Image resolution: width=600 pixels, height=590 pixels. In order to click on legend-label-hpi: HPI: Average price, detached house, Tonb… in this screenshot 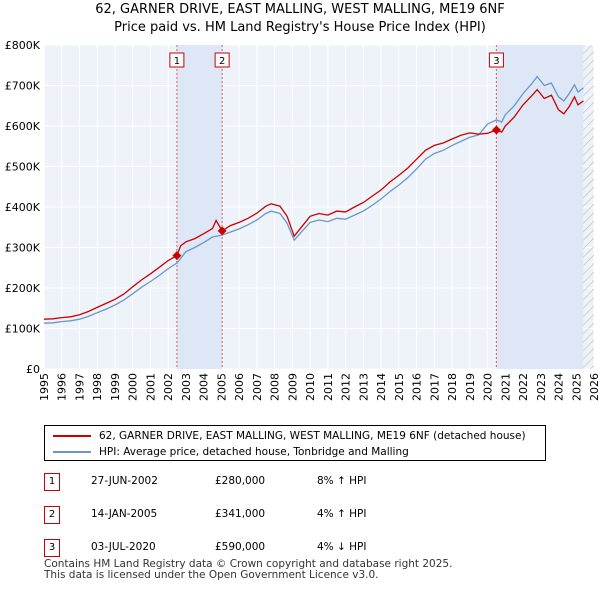, I will do `click(254, 452)`.